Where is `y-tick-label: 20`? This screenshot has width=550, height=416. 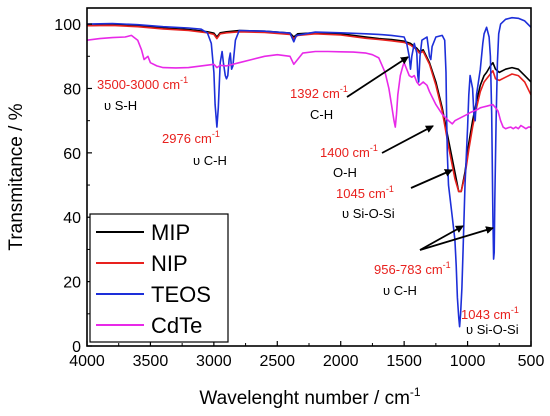
y-tick-label: 20 is located at coordinates (72, 283).